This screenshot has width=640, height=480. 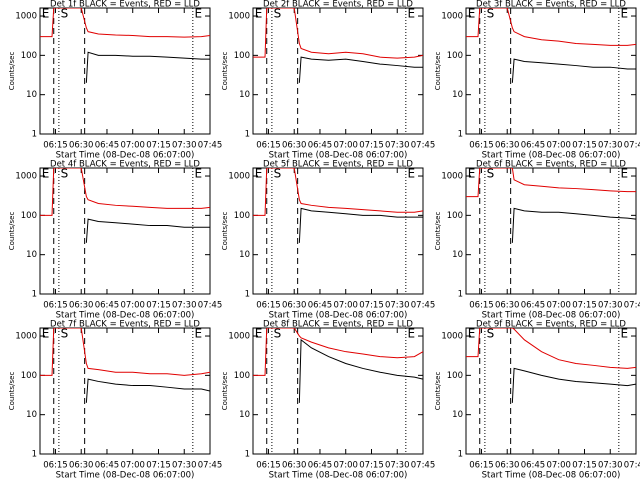 I want to click on chart-title: Det 4f BLACK = Events, RED = LLD, so click(x=125, y=165).